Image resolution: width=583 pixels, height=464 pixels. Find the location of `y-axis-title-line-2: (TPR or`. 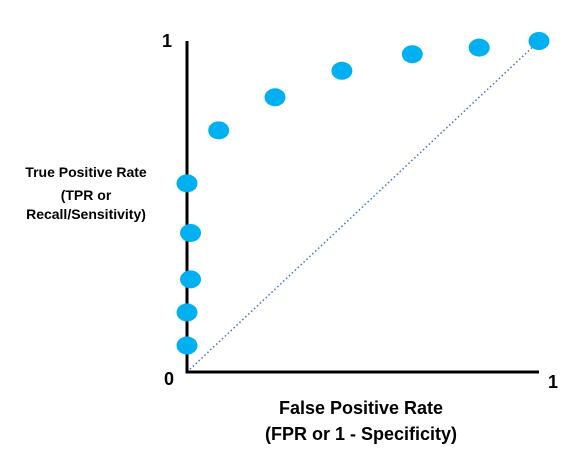

y-axis-title-line-2: (TPR or is located at coordinates (86, 195).